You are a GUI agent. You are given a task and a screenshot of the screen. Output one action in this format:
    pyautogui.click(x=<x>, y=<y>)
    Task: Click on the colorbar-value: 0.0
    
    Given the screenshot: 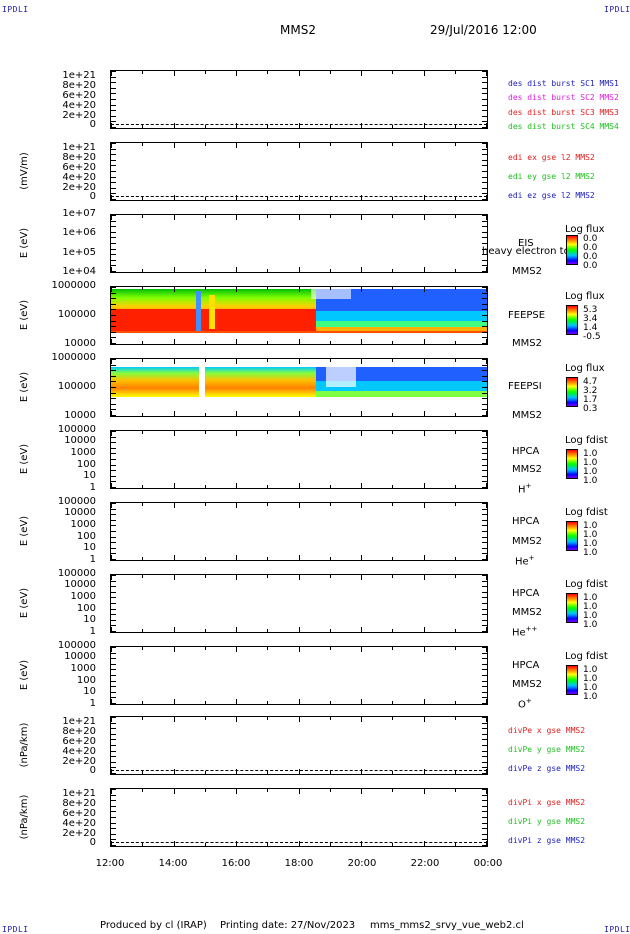 What is the action you would take?
    pyautogui.click(x=590, y=248)
    